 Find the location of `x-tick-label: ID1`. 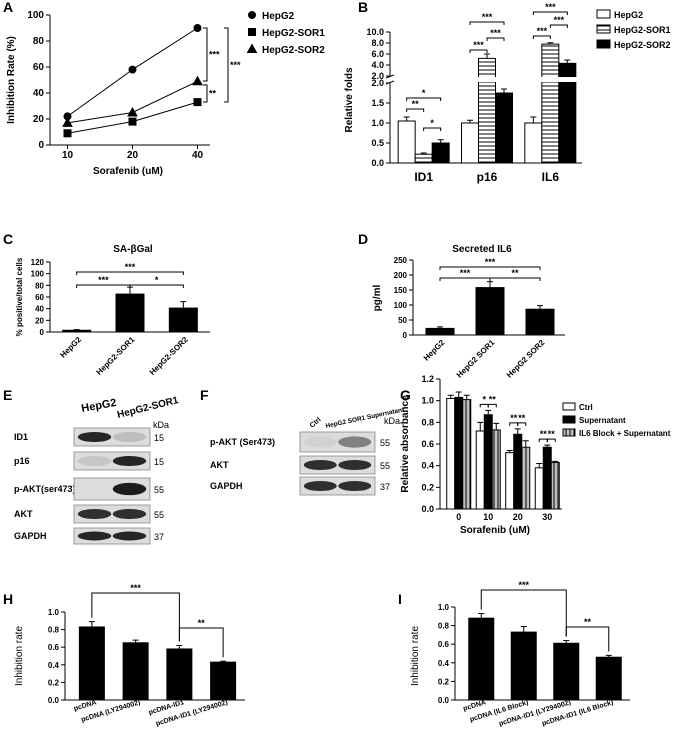

x-tick-label: ID1 is located at coordinates (423, 177).